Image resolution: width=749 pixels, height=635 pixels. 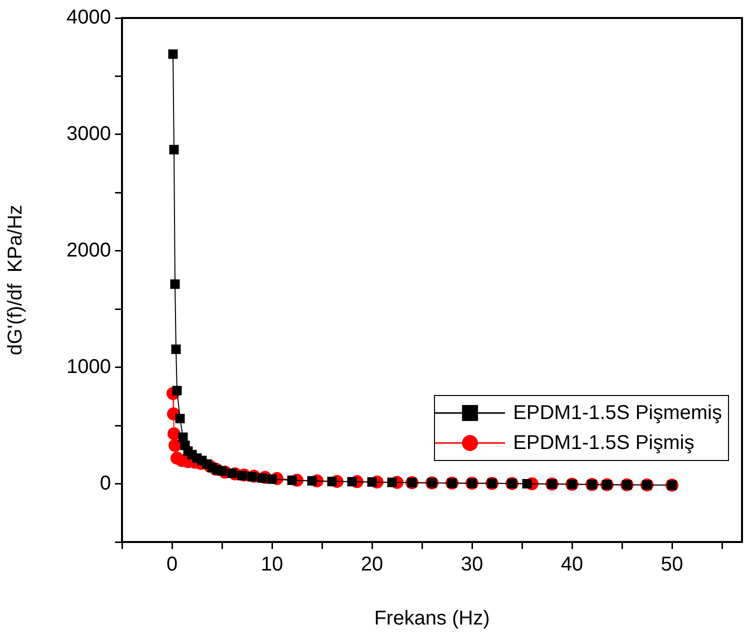 What do you see at coordinates (272, 565) in the screenshot?
I see `x-tick-label: 10` at bounding box center [272, 565].